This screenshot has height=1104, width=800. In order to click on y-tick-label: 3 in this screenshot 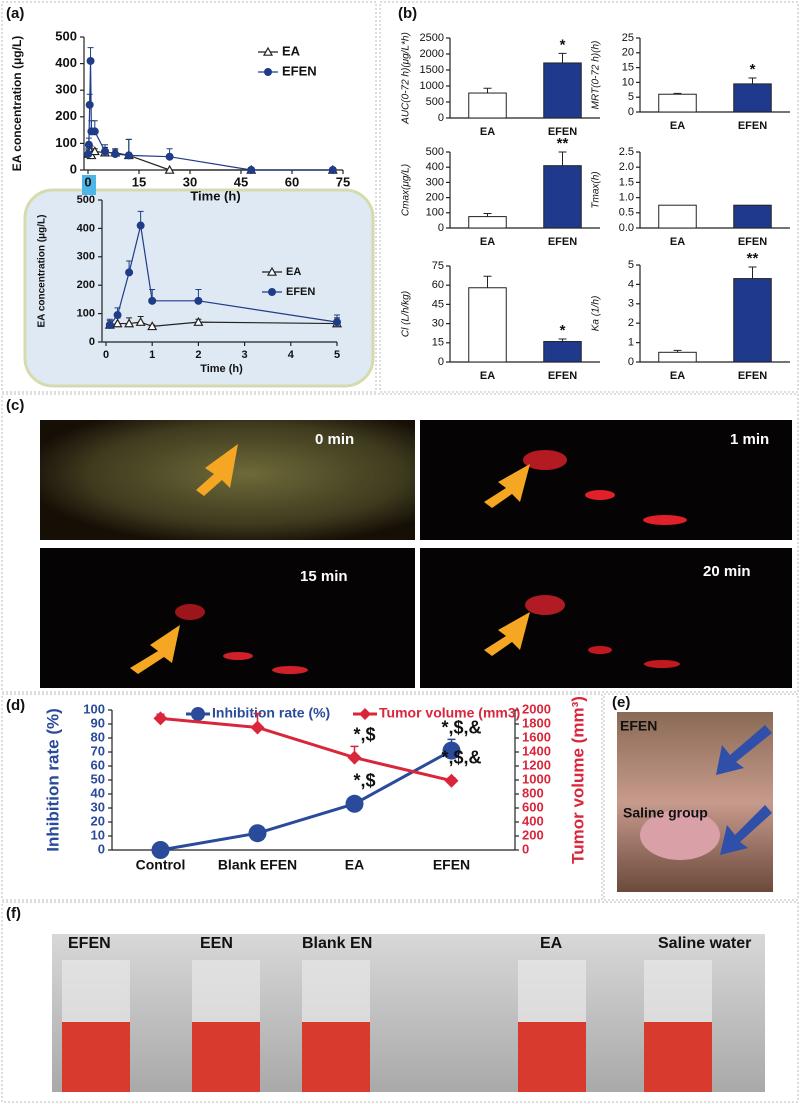, I will do `click(631, 304)`.